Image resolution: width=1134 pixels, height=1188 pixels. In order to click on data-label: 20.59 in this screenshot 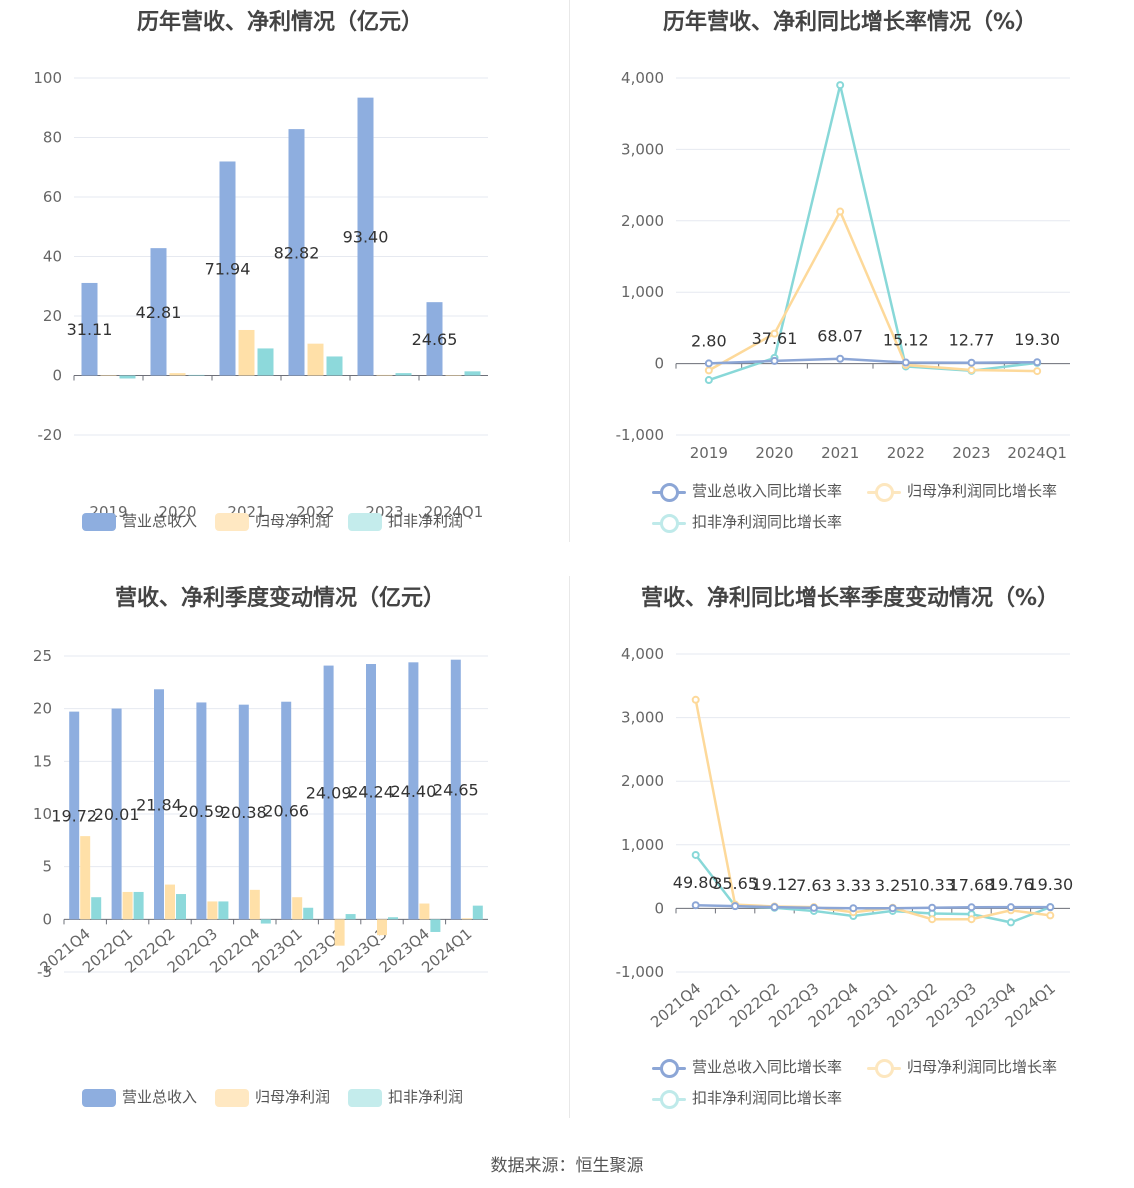, I will do `click(201, 811)`.